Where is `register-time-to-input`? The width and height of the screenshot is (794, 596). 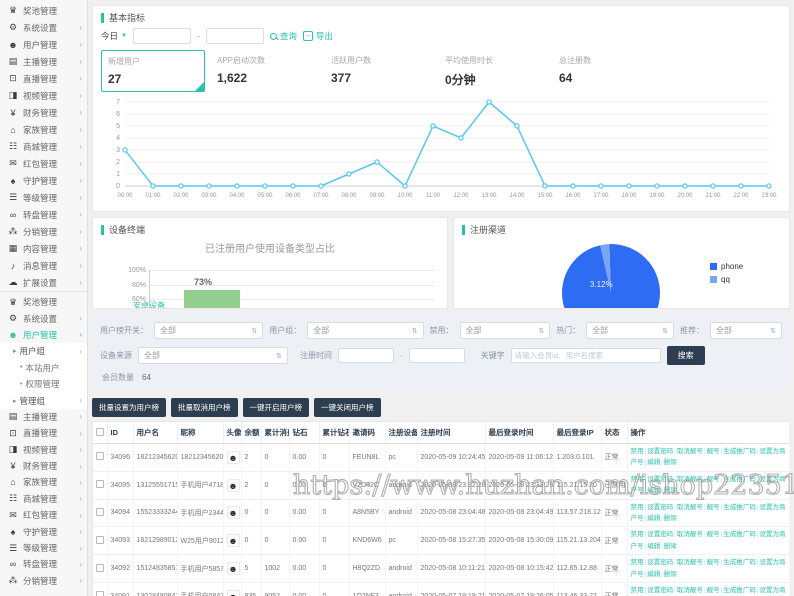
register-time-to-input is located at coordinates (436, 355).